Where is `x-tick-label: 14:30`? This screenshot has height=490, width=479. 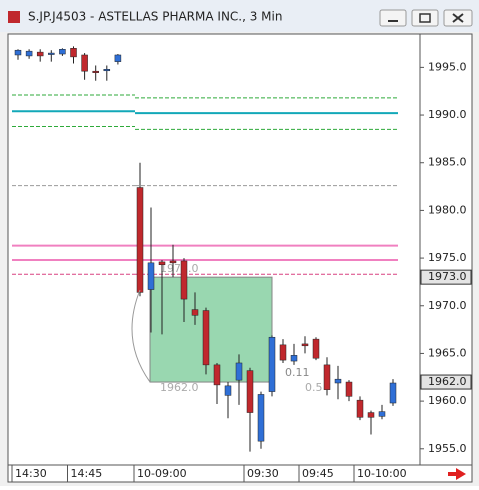
x-tick-label: 14:30 is located at coordinates (31, 473).